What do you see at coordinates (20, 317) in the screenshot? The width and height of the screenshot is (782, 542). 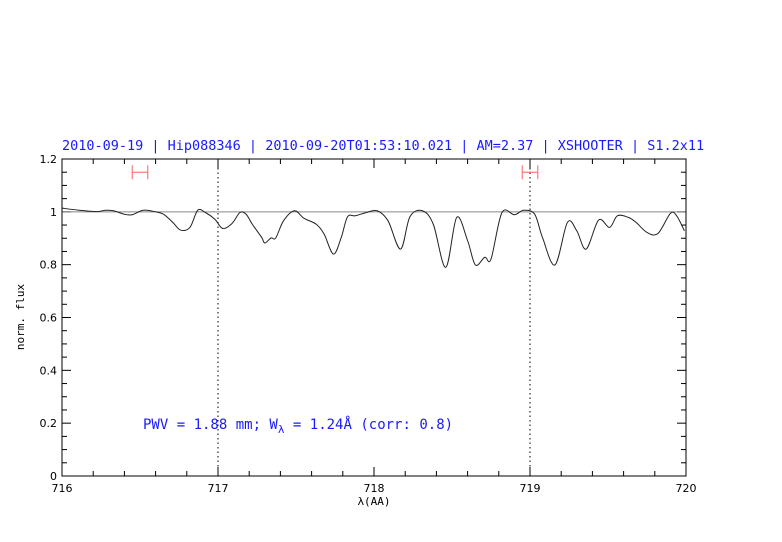 I see `y-axis-label: norm. flux` at bounding box center [20, 317].